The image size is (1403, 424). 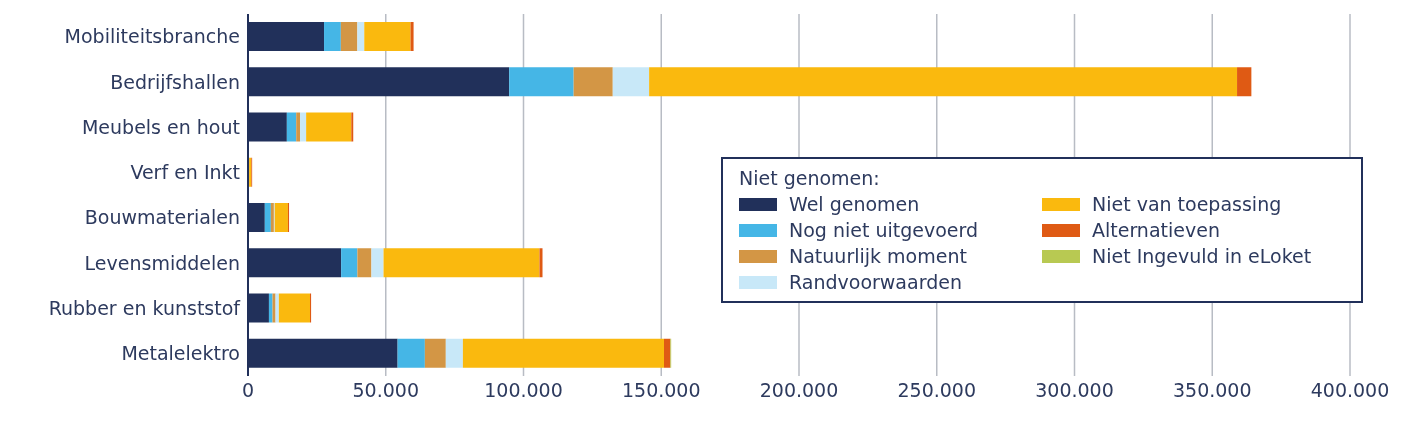 I want to click on x-tick-label: 50.000, so click(x=385, y=390).